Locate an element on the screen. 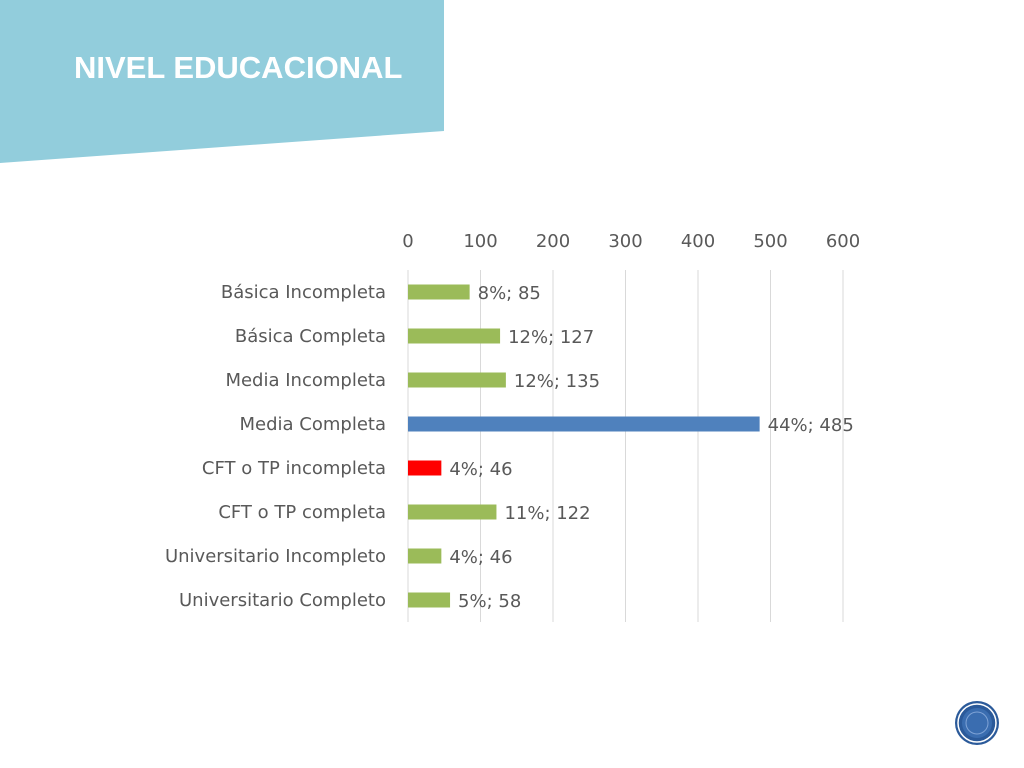 The width and height of the screenshot is (1024, 768). bars is located at coordinates (584, 446).